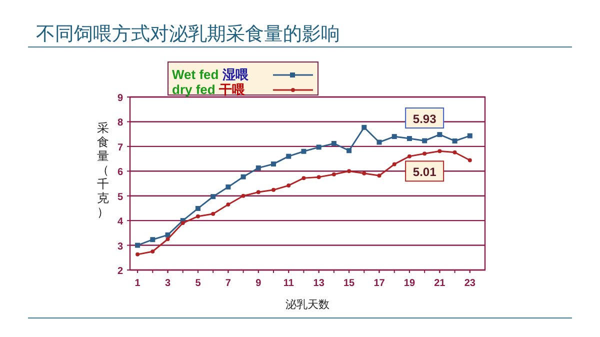  Describe the element at coordinates (288, 283) in the screenshot. I see `x-tick-label: 11` at that location.